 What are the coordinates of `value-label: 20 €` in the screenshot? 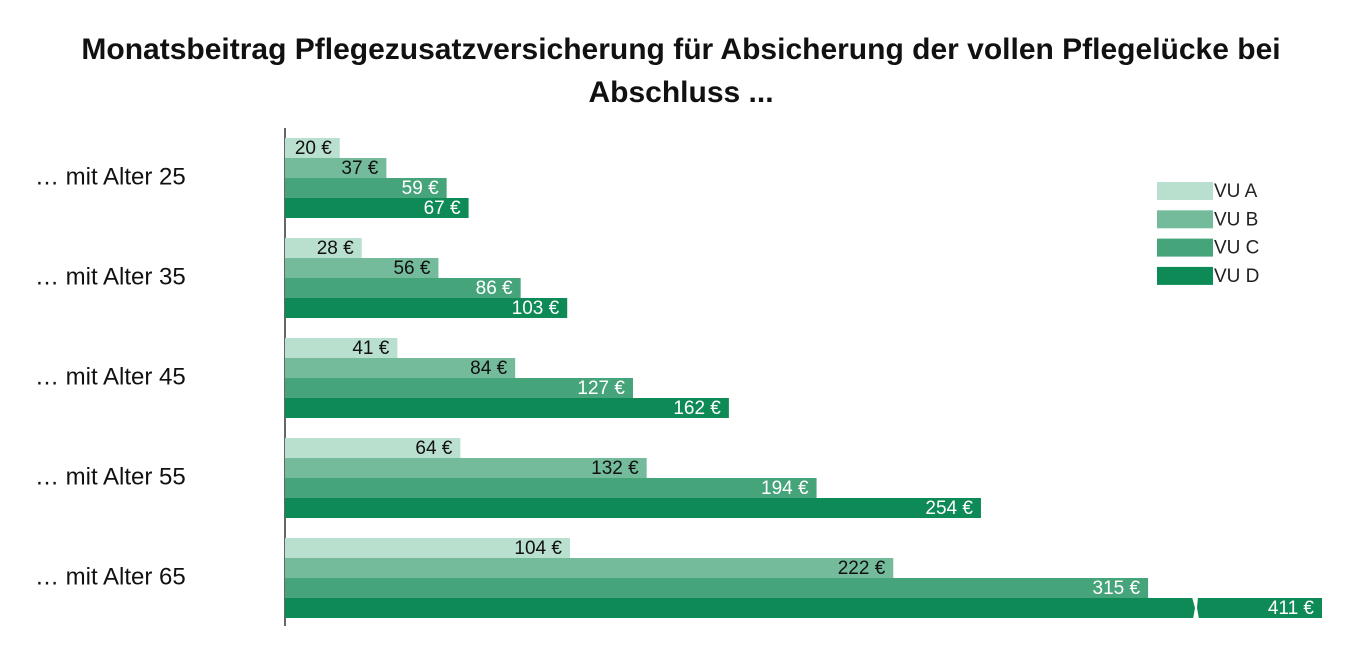 It's located at (313, 148).